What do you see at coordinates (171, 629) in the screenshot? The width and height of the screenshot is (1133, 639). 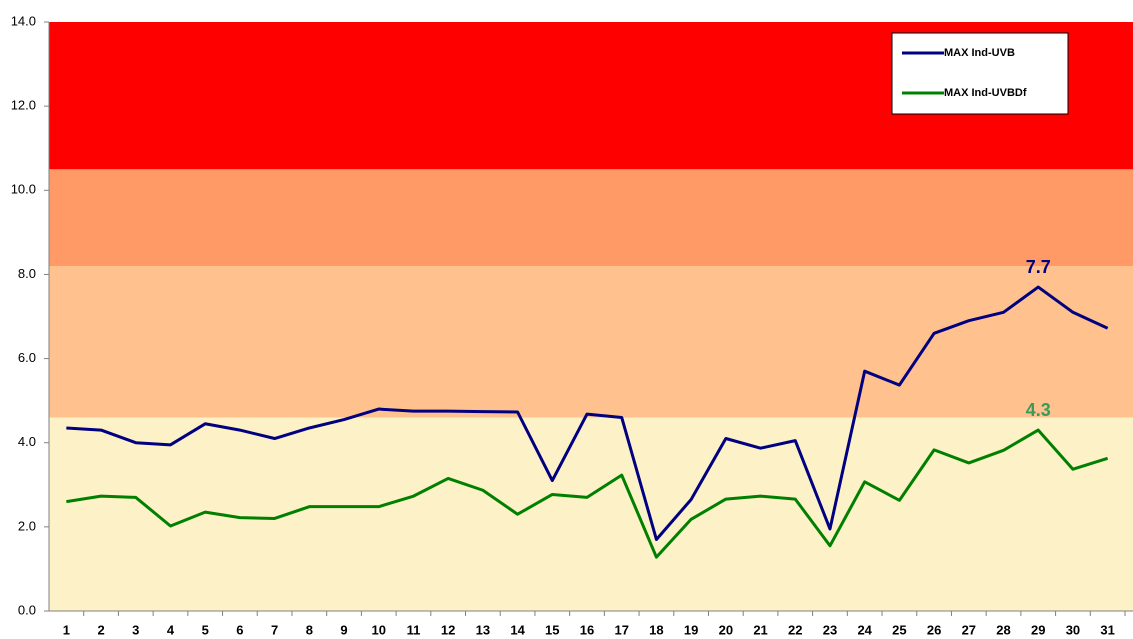 I see `x-tick-label: 4` at bounding box center [171, 629].